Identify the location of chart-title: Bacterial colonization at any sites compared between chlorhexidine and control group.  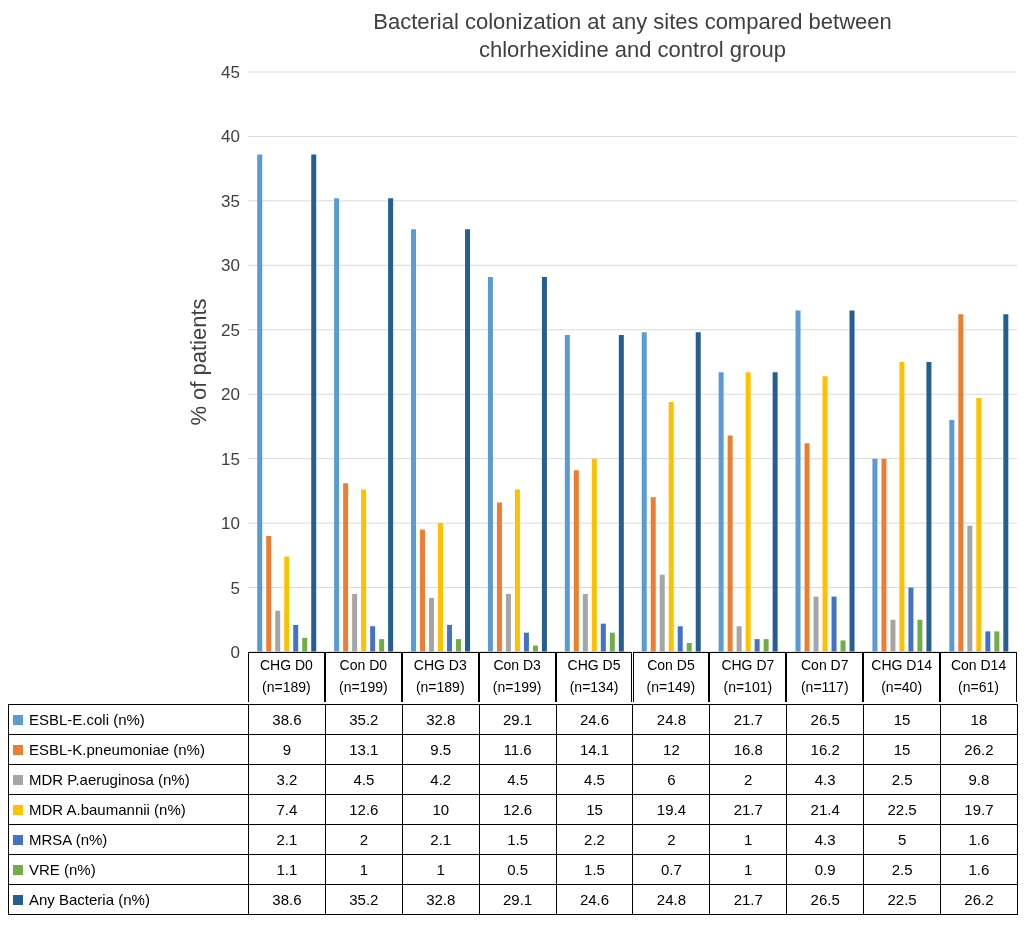
(632, 36).